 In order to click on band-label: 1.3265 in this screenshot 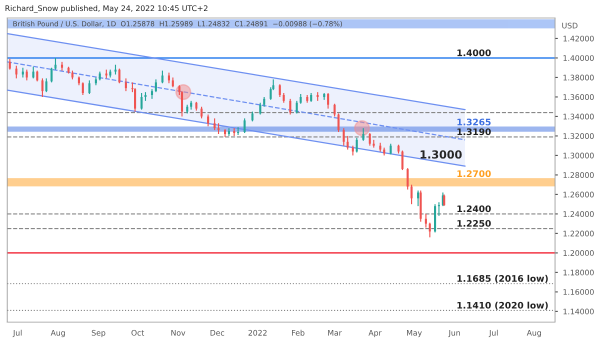, I will do `click(474, 122)`.